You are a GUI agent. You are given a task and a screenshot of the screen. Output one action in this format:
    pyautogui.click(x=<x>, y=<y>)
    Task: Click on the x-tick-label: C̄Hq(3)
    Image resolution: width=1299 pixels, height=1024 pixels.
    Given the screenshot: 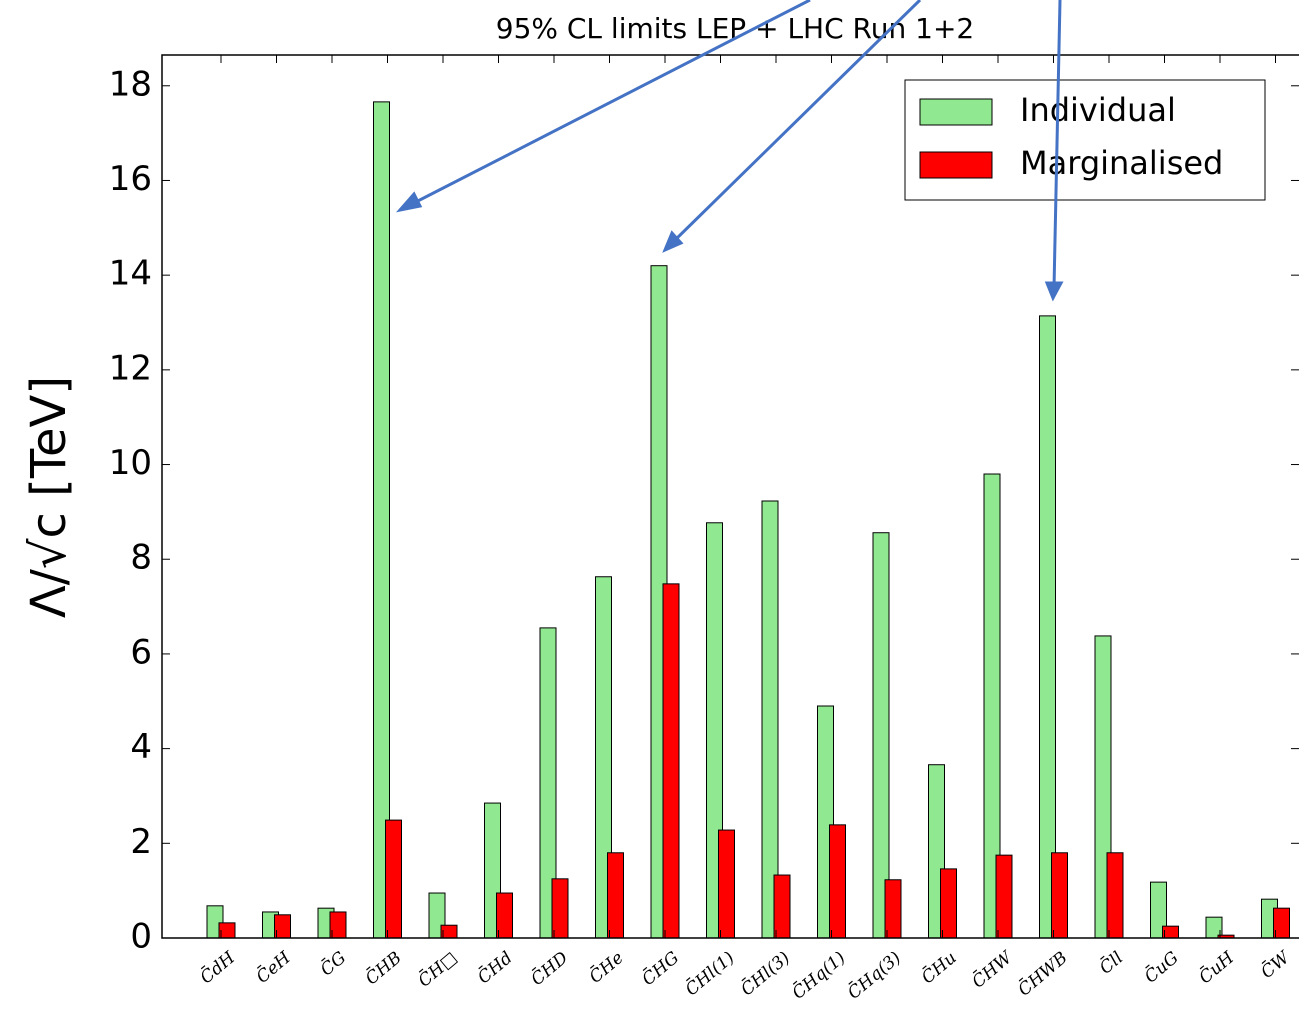 What is the action you would take?
    pyautogui.click(x=874, y=974)
    